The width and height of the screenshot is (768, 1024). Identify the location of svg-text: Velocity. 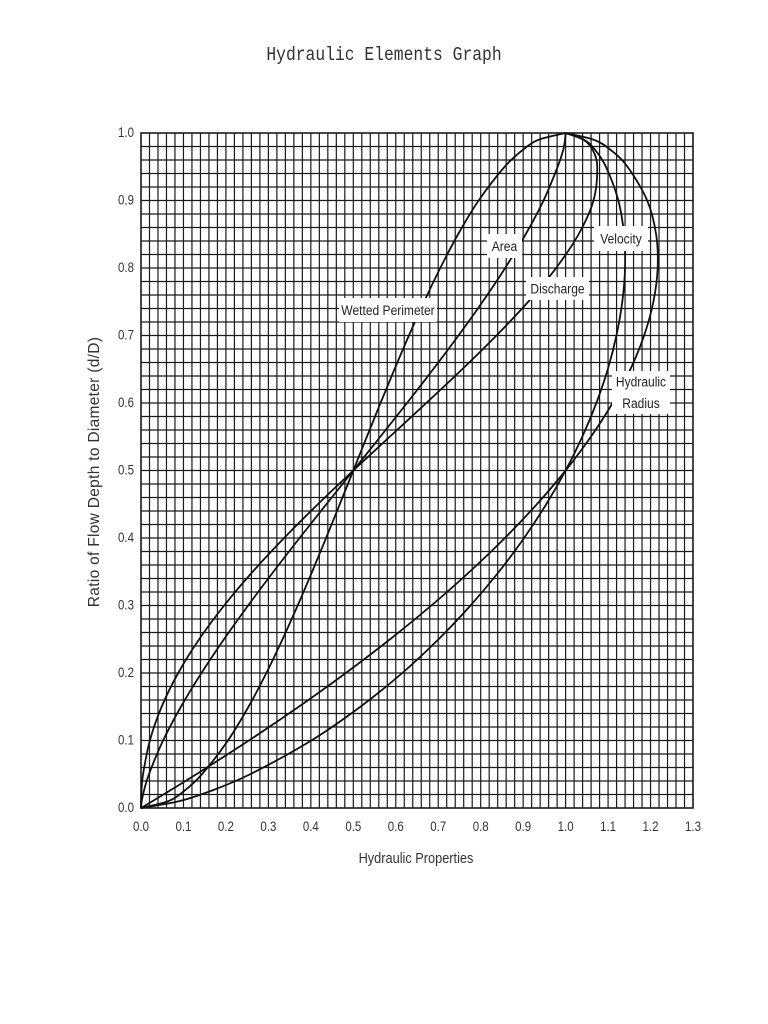
(621, 239).